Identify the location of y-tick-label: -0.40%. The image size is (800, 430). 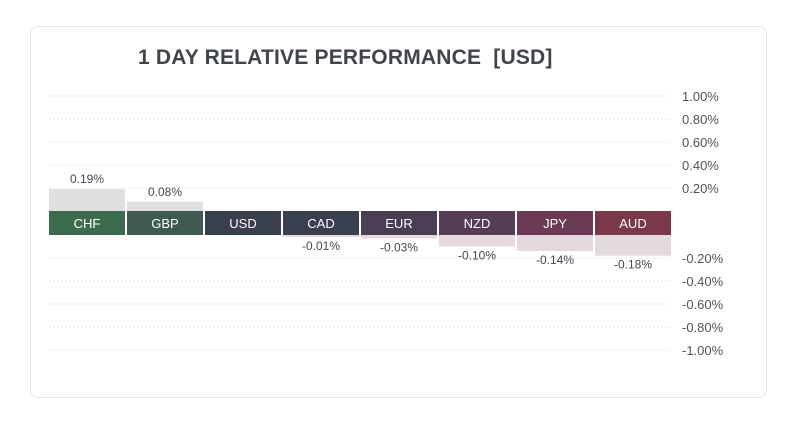
(703, 281).